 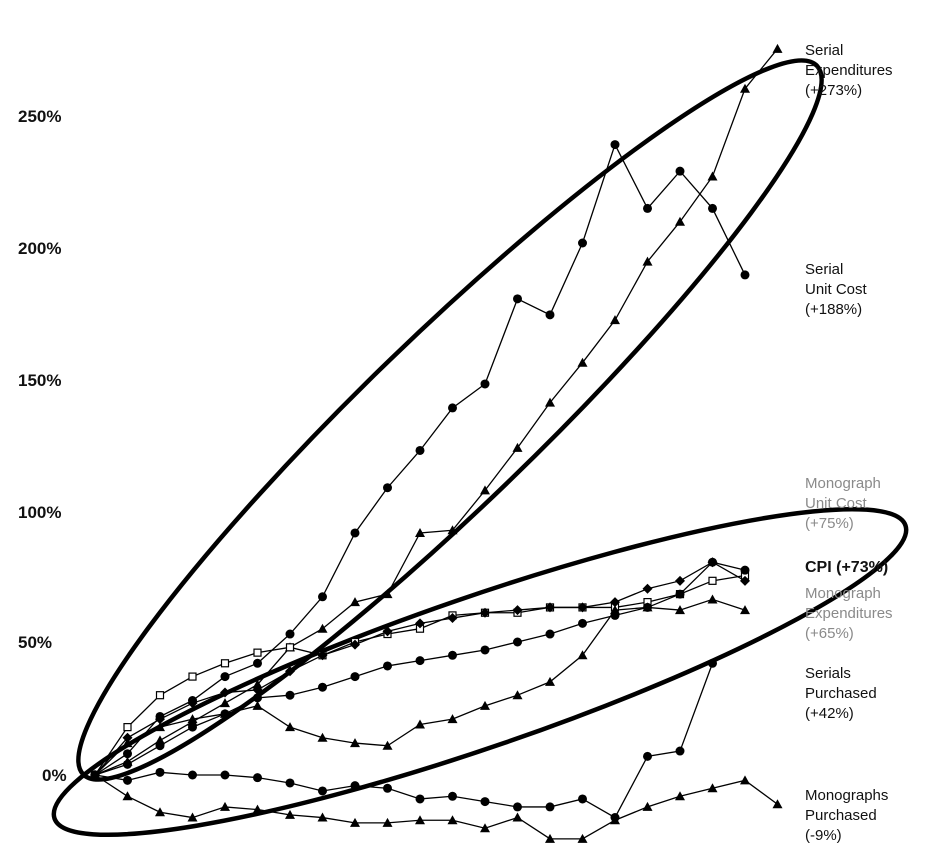 What do you see at coordinates (35, 642) in the screenshot?
I see `y-tick-label: 50%` at bounding box center [35, 642].